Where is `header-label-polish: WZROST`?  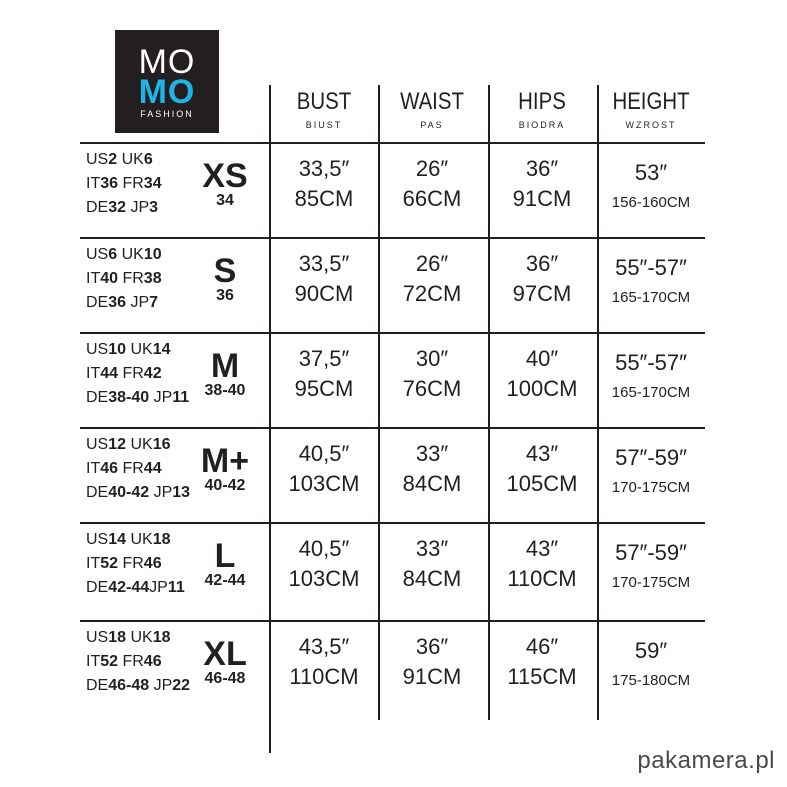
header-label-polish: WZROST is located at coordinates (651, 125).